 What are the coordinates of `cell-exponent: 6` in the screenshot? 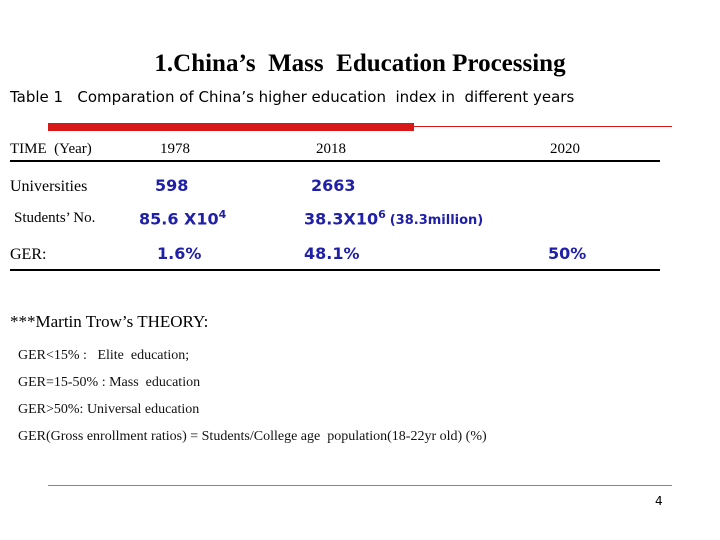 It's located at (382, 214).